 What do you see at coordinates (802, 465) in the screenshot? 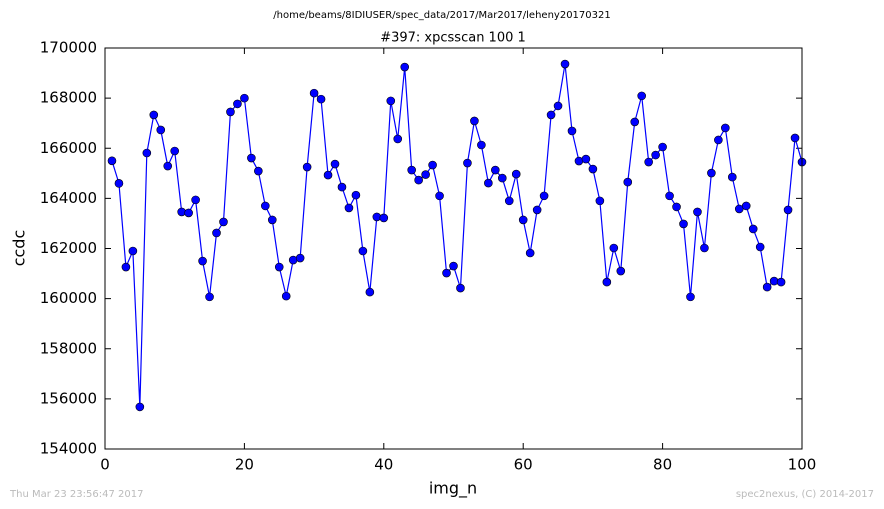
I see `x-tick-label: 100` at bounding box center [802, 465].